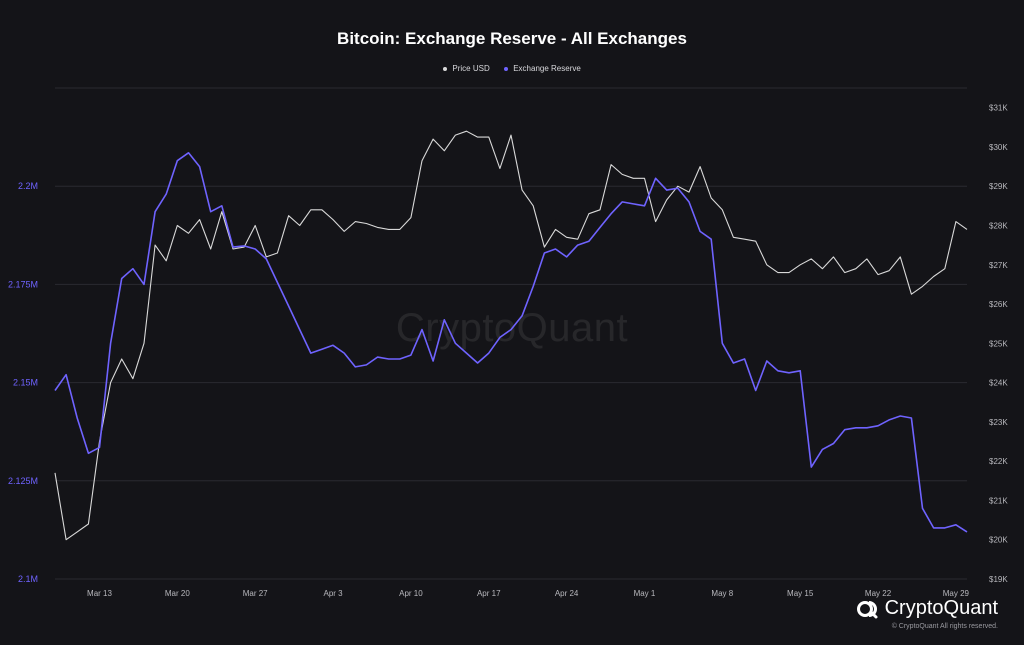  What do you see at coordinates (471, 68) in the screenshot?
I see `legend-price-label: Price USD` at bounding box center [471, 68].